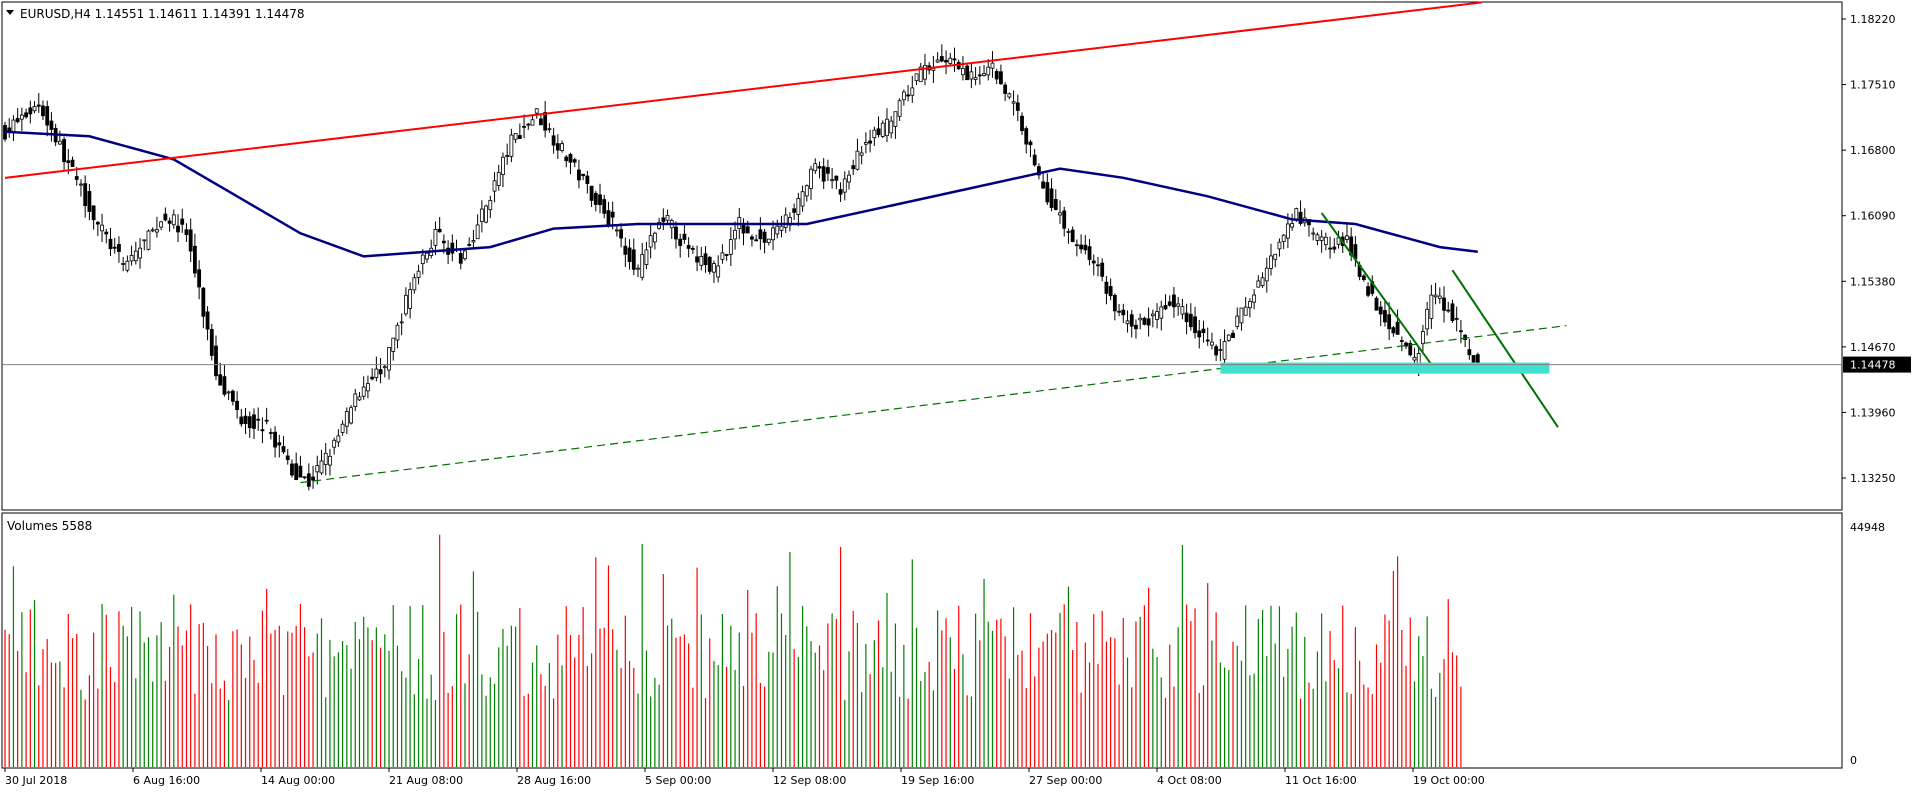  Describe the element at coordinates (1873, 365) in the screenshot. I see `svg-text: 1.14478` at that location.